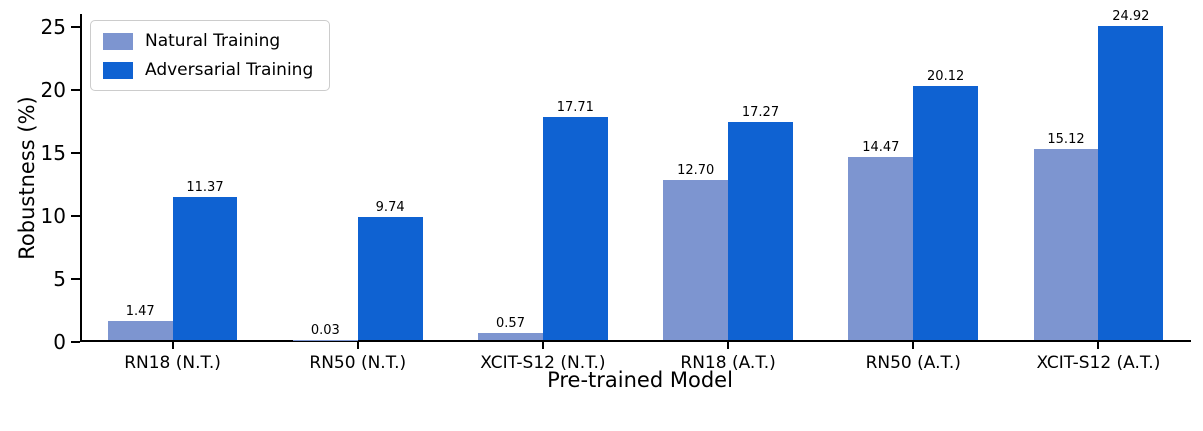  I want to click on y-axis-tick-label: 0, so click(59, 342).